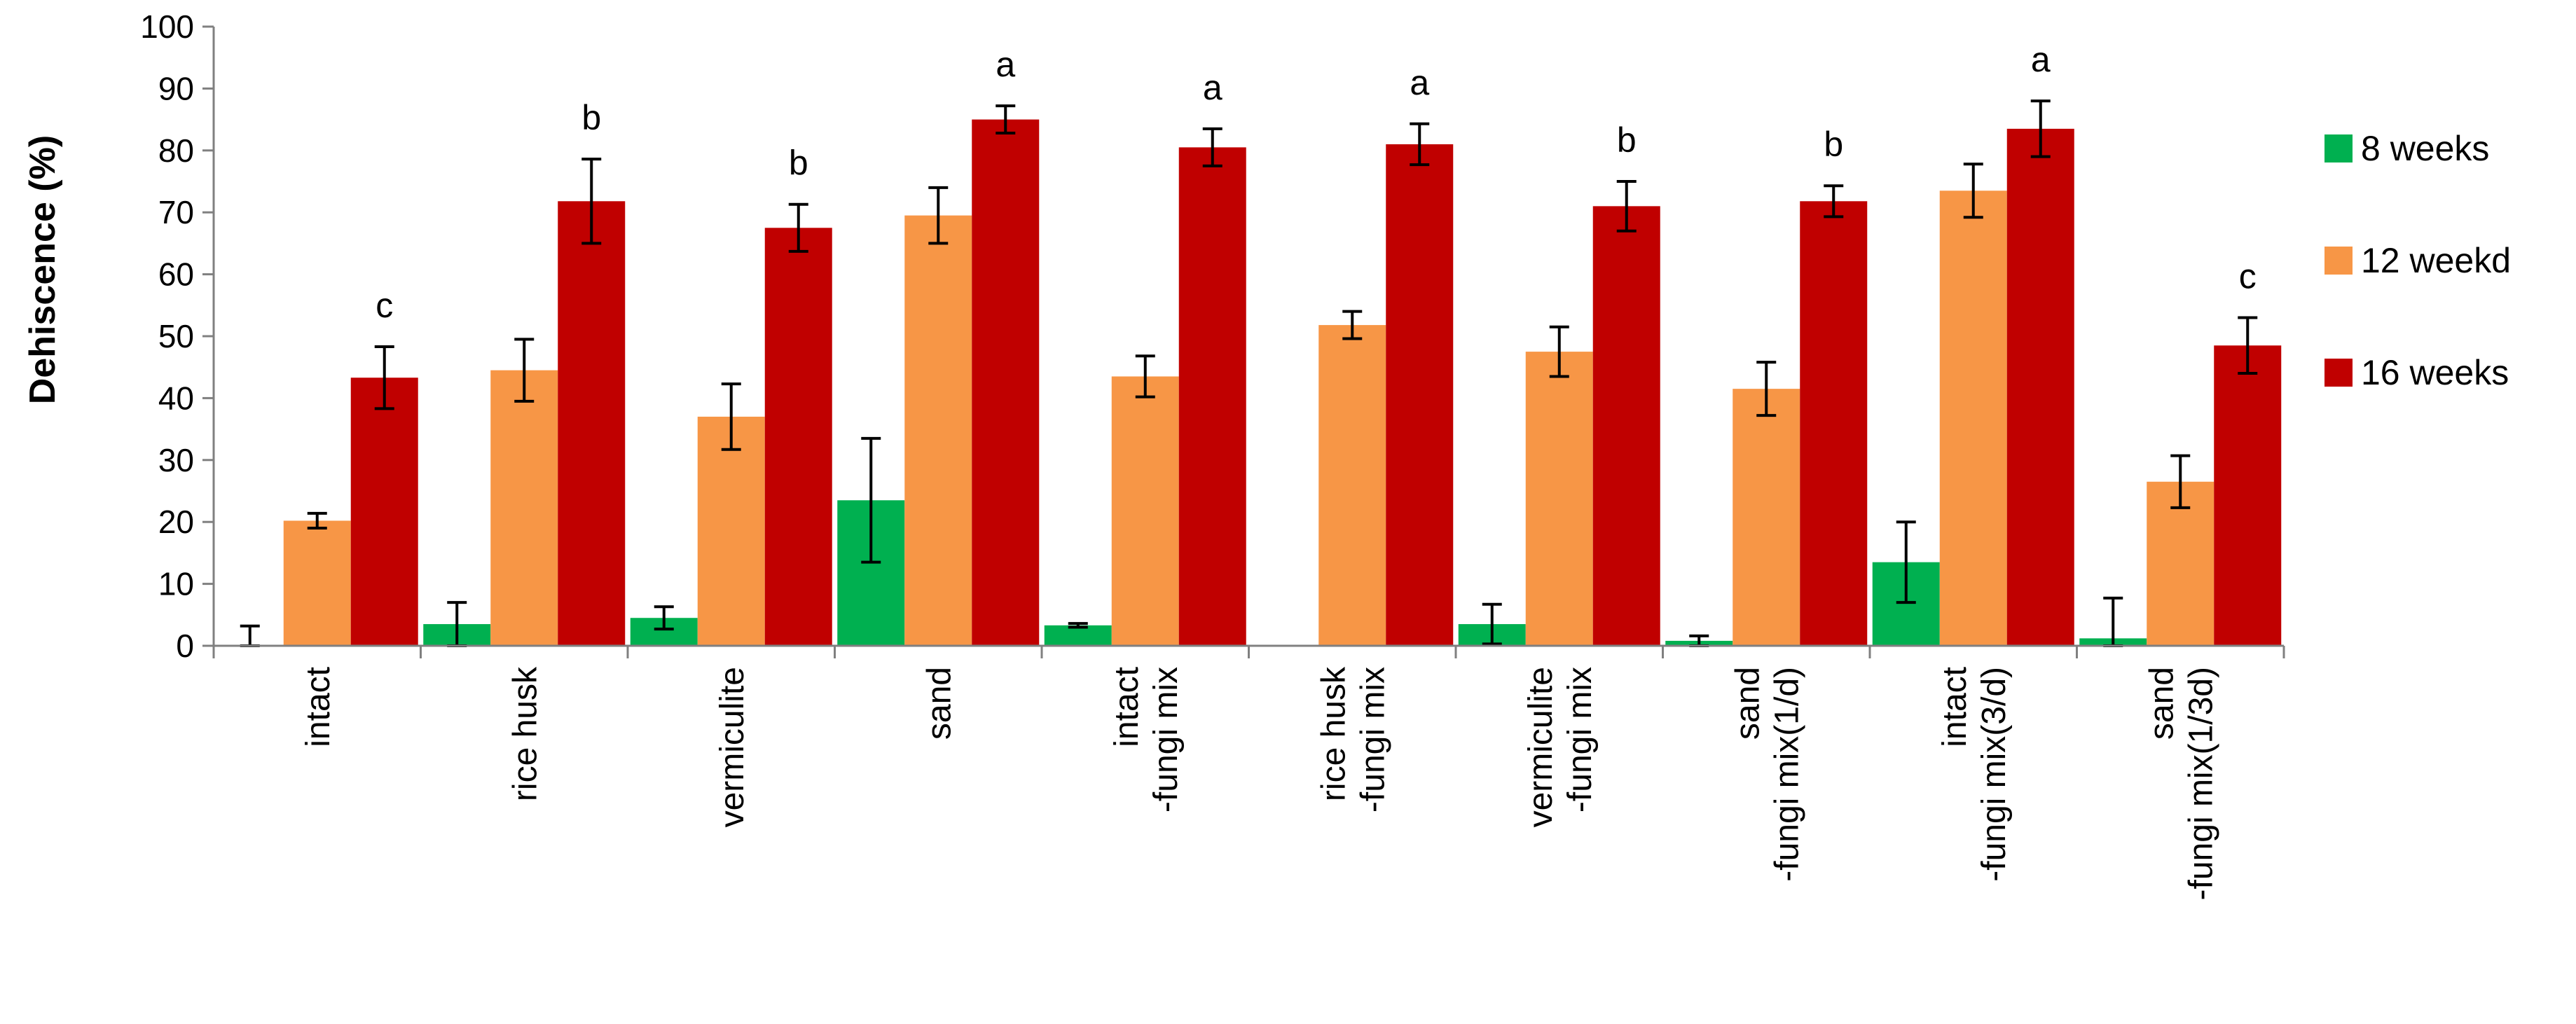 This screenshot has height=1024, width=2576. What do you see at coordinates (1786, 774) in the screenshot?
I see `category-label: -fungi mix(1/d)` at bounding box center [1786, 774].